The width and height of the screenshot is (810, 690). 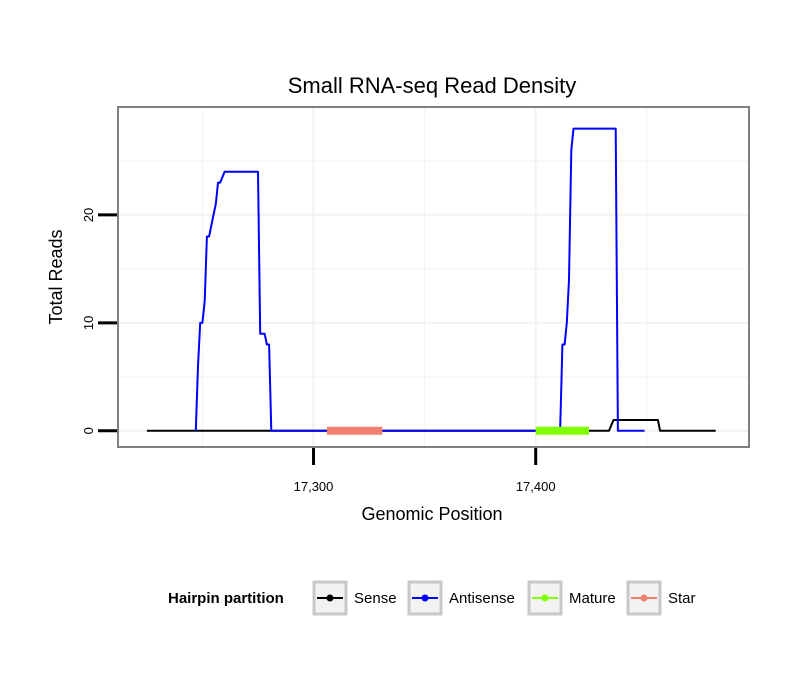 I want to click on x-axis-label: Genomic Position, so click(x=431, y=514).